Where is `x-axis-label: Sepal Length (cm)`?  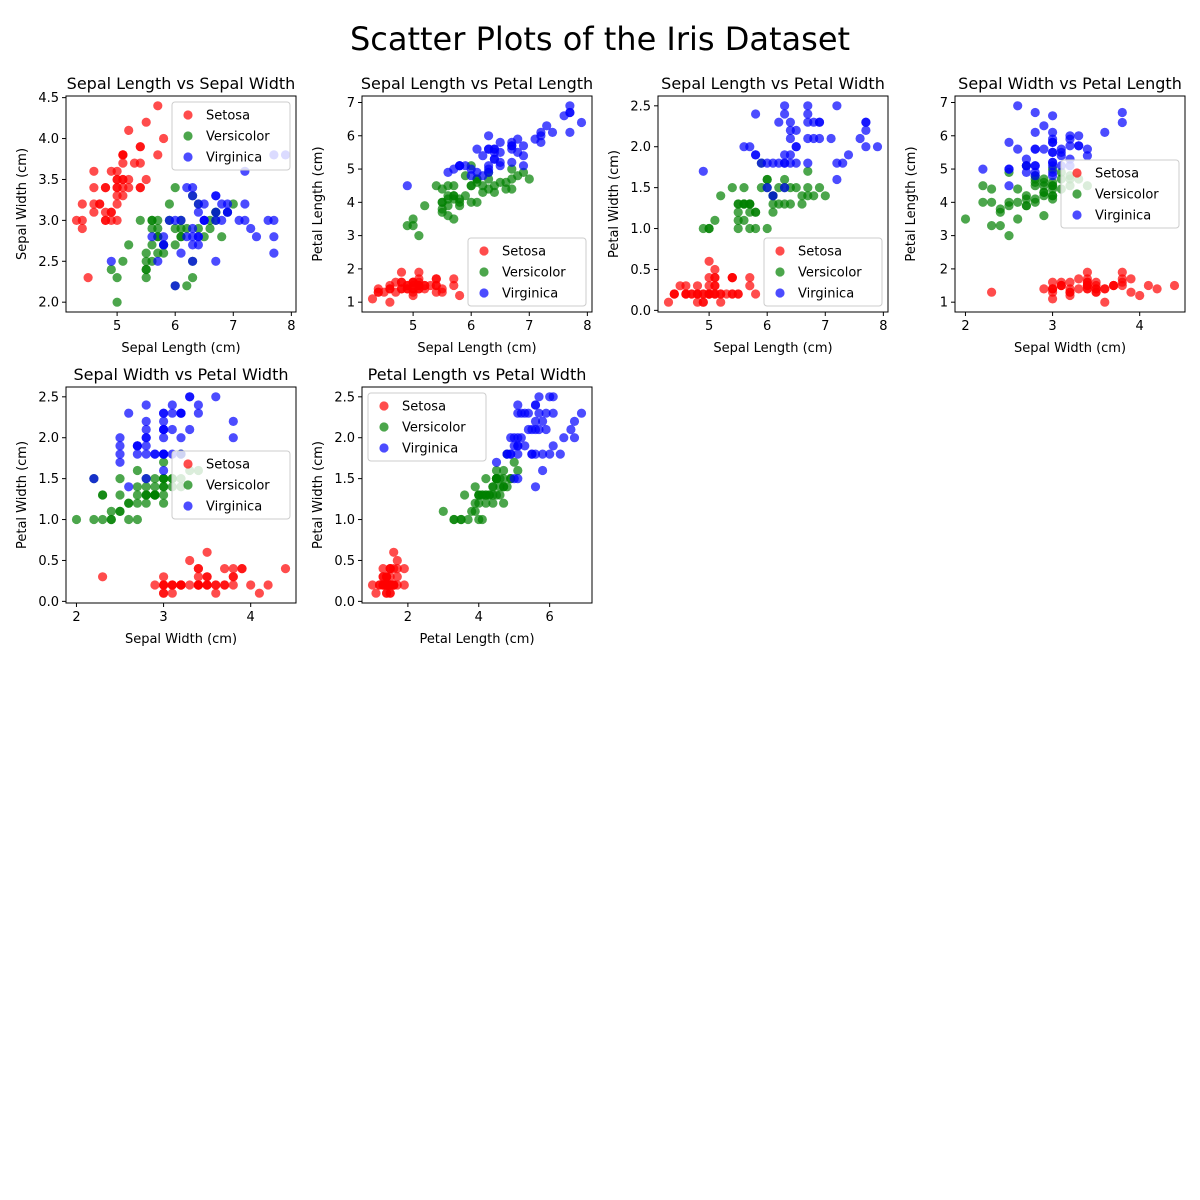
x-axis-label: Sepal Length (cm) is located at coordinates (180, 348).